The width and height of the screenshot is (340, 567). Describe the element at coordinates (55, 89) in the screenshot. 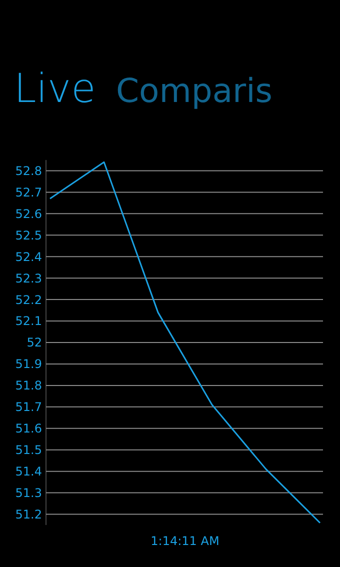

I see `chart-title: Live` at that location.